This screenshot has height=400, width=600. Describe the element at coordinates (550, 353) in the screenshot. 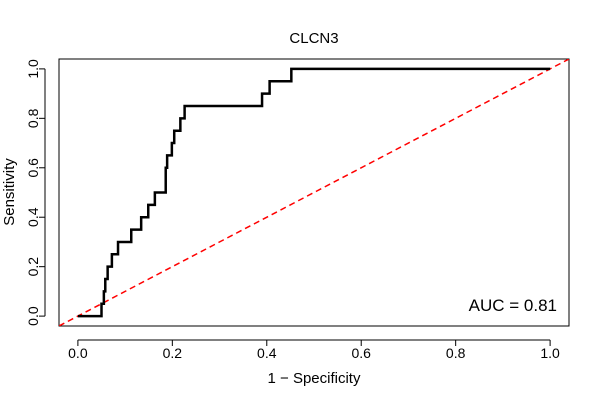

I see `x-tick-label: 1.0` at that location.